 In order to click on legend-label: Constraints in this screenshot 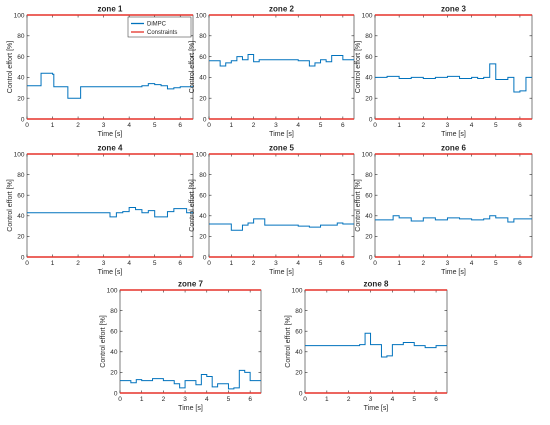, I will do `click(162, 33)`.